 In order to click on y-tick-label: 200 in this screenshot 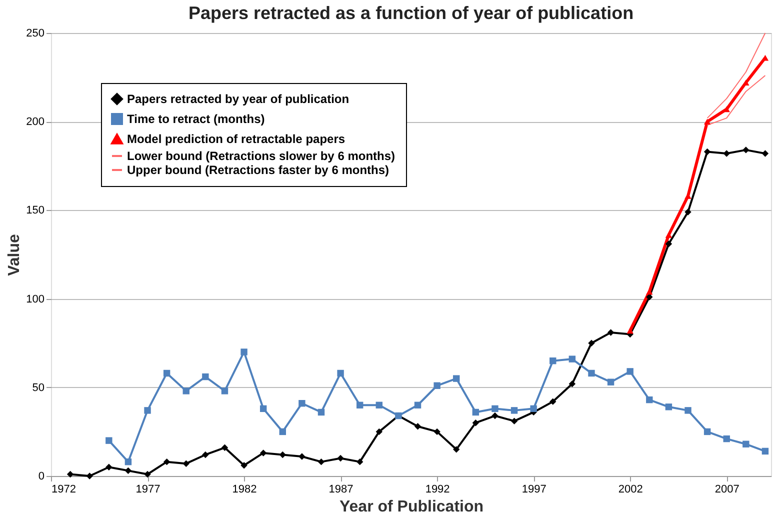, I will do `click(35, 122)`.